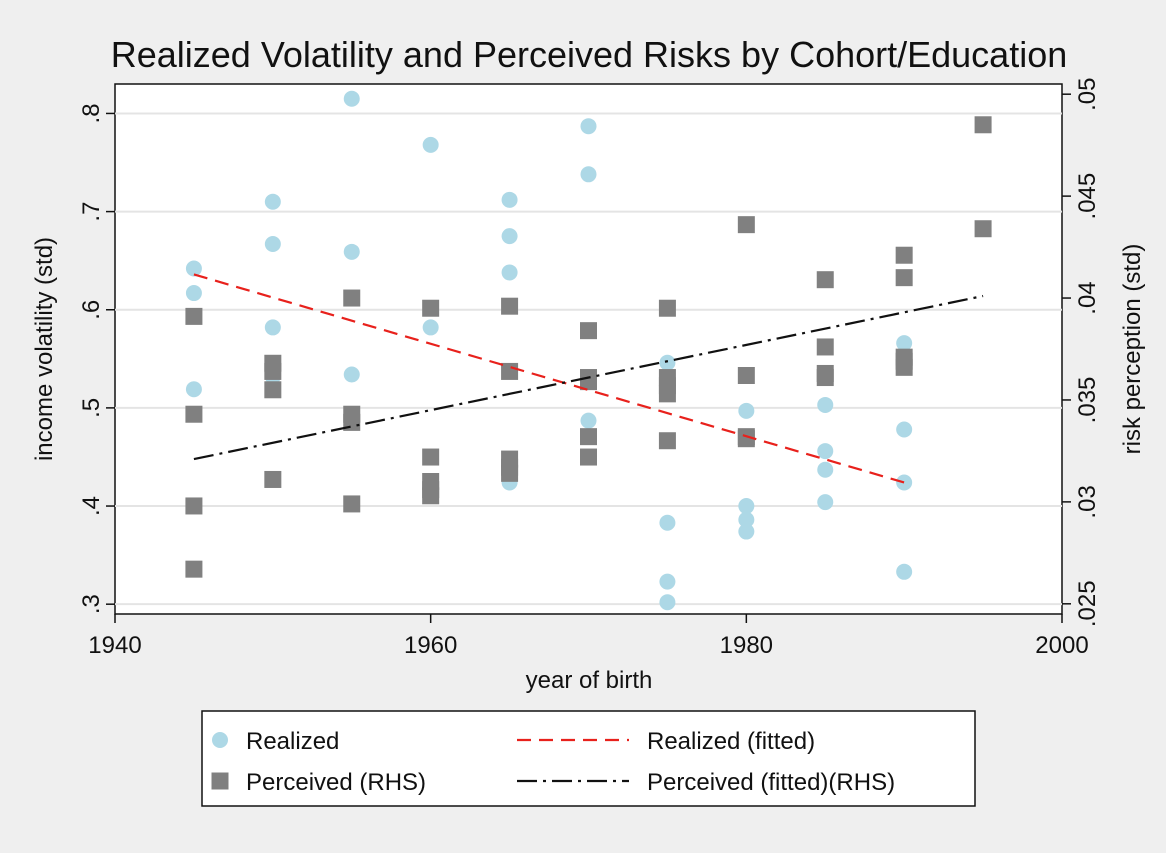  What do you see at coordinates (91, 113) in the screenshot?
I see `y-tick-label-left: .8` at bounding box center [91, 113].